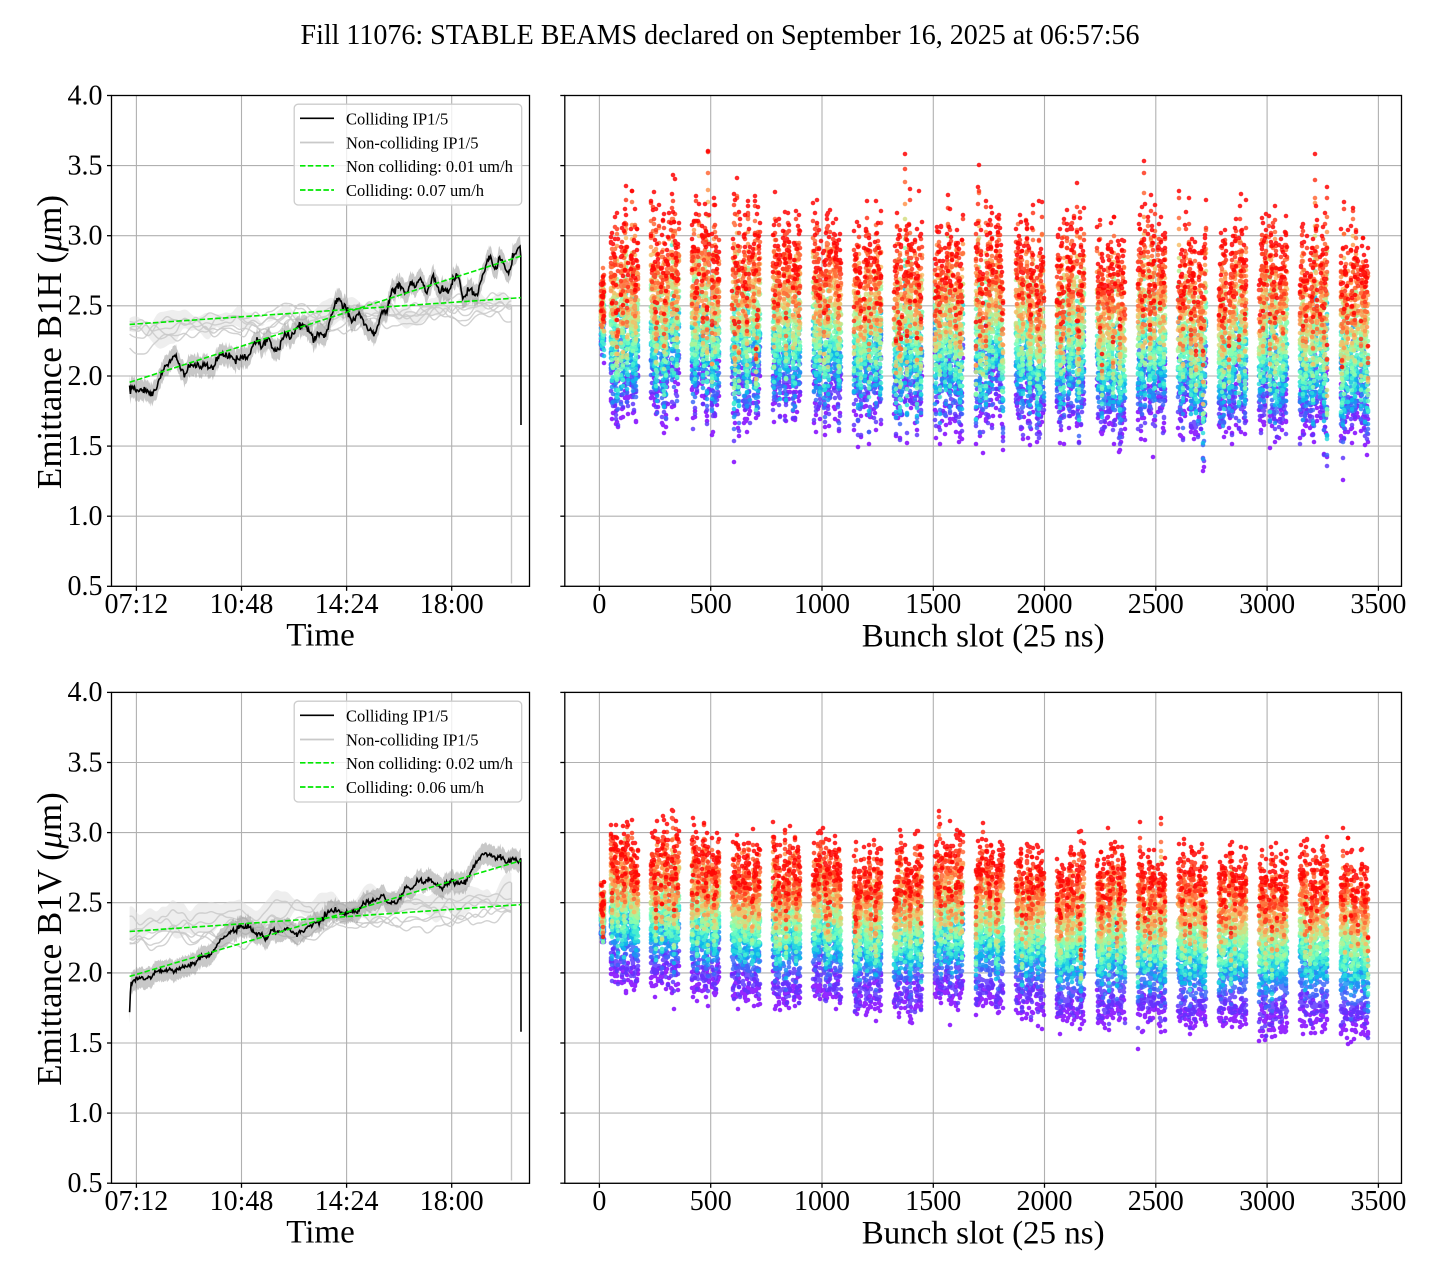  What do you see at coordinates (49, 342) in the screenshot?
I see `svg-text: Emittance B1H (μm)` at bounding box center [49, 342].